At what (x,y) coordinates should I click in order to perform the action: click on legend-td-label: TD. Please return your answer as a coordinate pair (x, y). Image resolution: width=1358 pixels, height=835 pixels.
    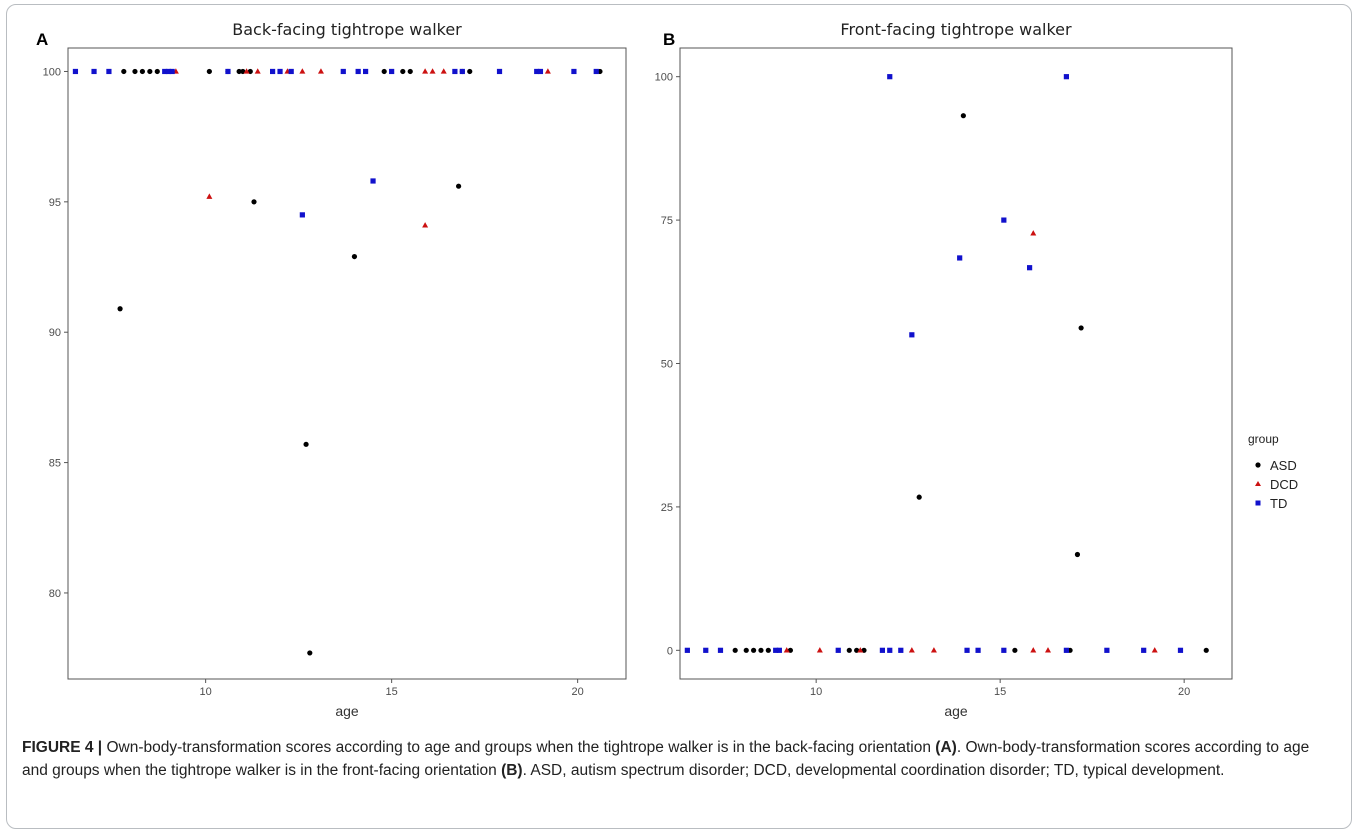
    Looking at the image, I should click on (1278, 503).